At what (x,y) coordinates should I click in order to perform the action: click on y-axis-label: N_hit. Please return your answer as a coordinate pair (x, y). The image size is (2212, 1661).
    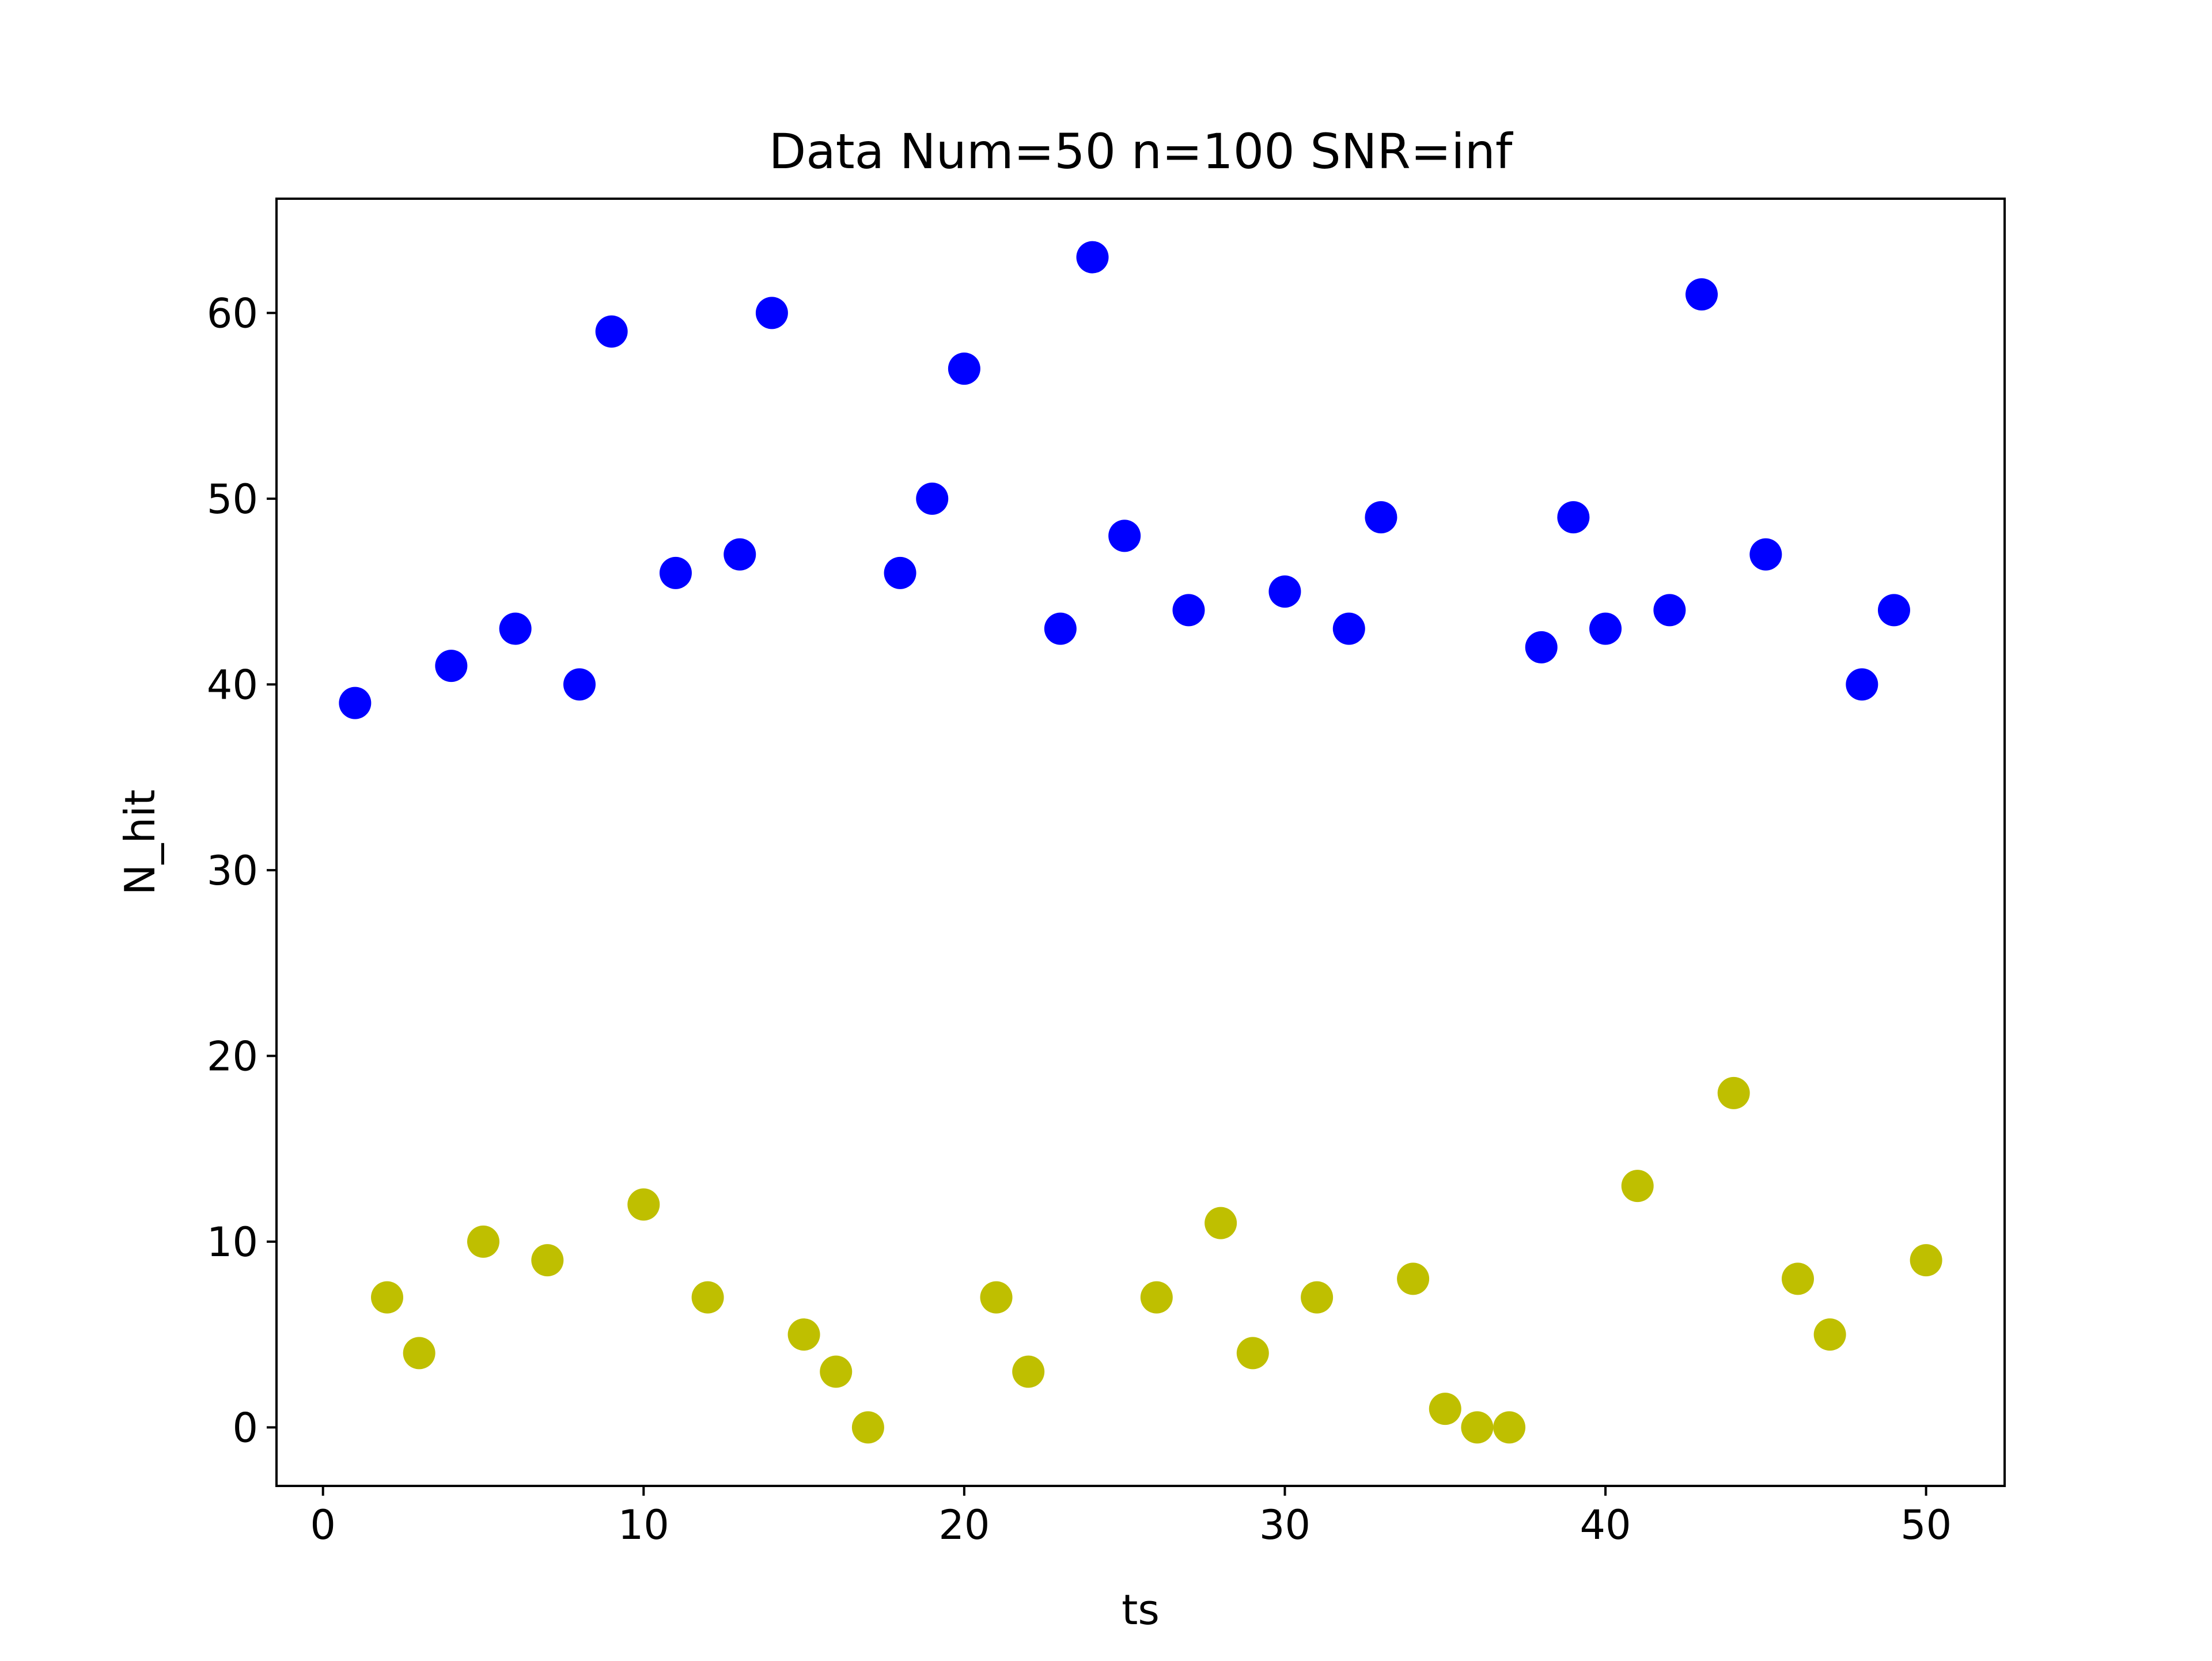
    Looking at the image, I should click on (140, 843).